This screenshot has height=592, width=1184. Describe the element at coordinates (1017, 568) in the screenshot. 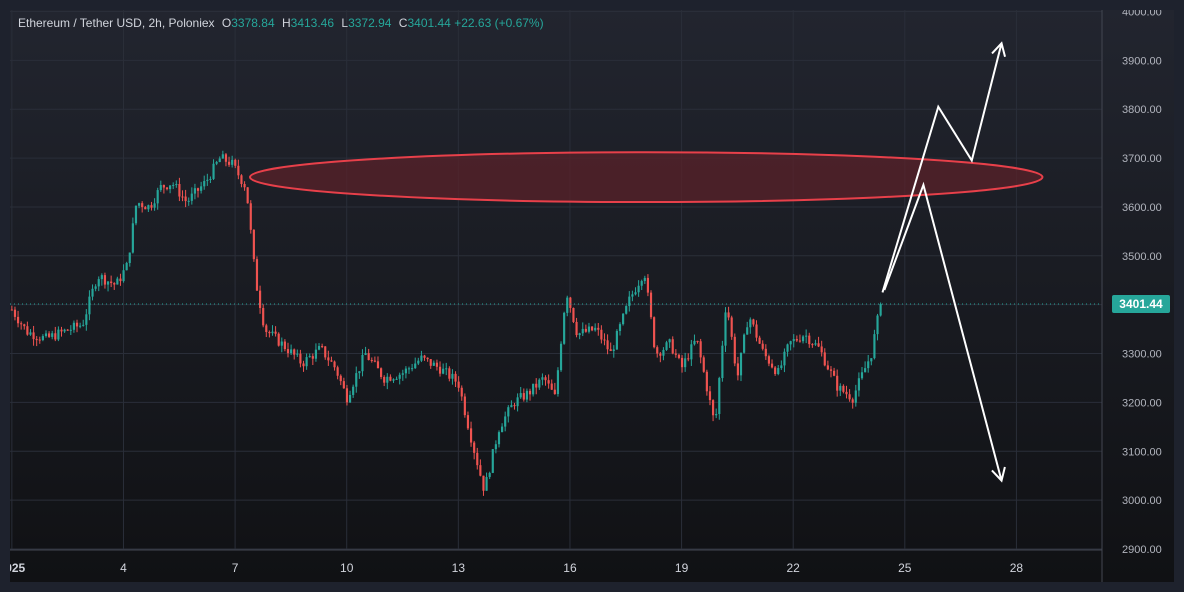

I see `x-tick-label: 28` at that location.